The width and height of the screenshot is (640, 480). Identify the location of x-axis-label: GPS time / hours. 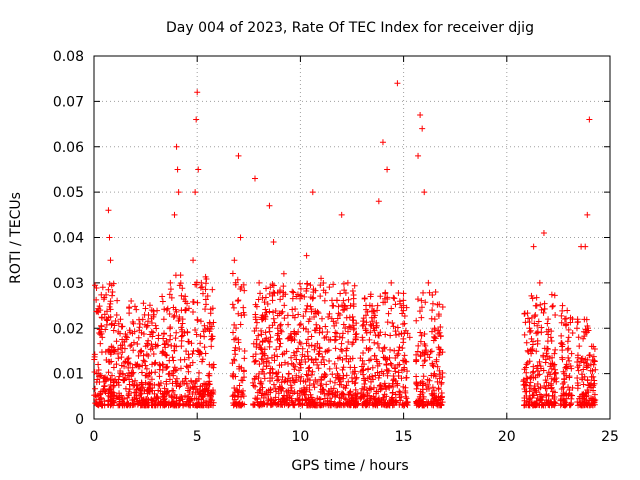
(349, 466).